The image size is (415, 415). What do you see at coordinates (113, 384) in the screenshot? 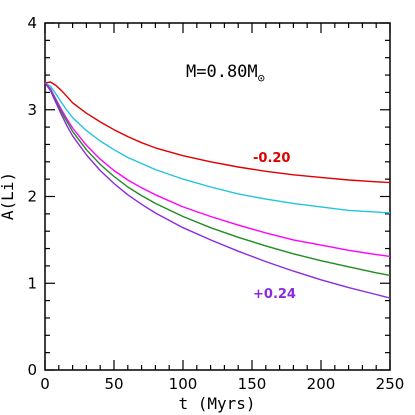
I see `x-tick-label: 50` at bounding box center [113, 384].